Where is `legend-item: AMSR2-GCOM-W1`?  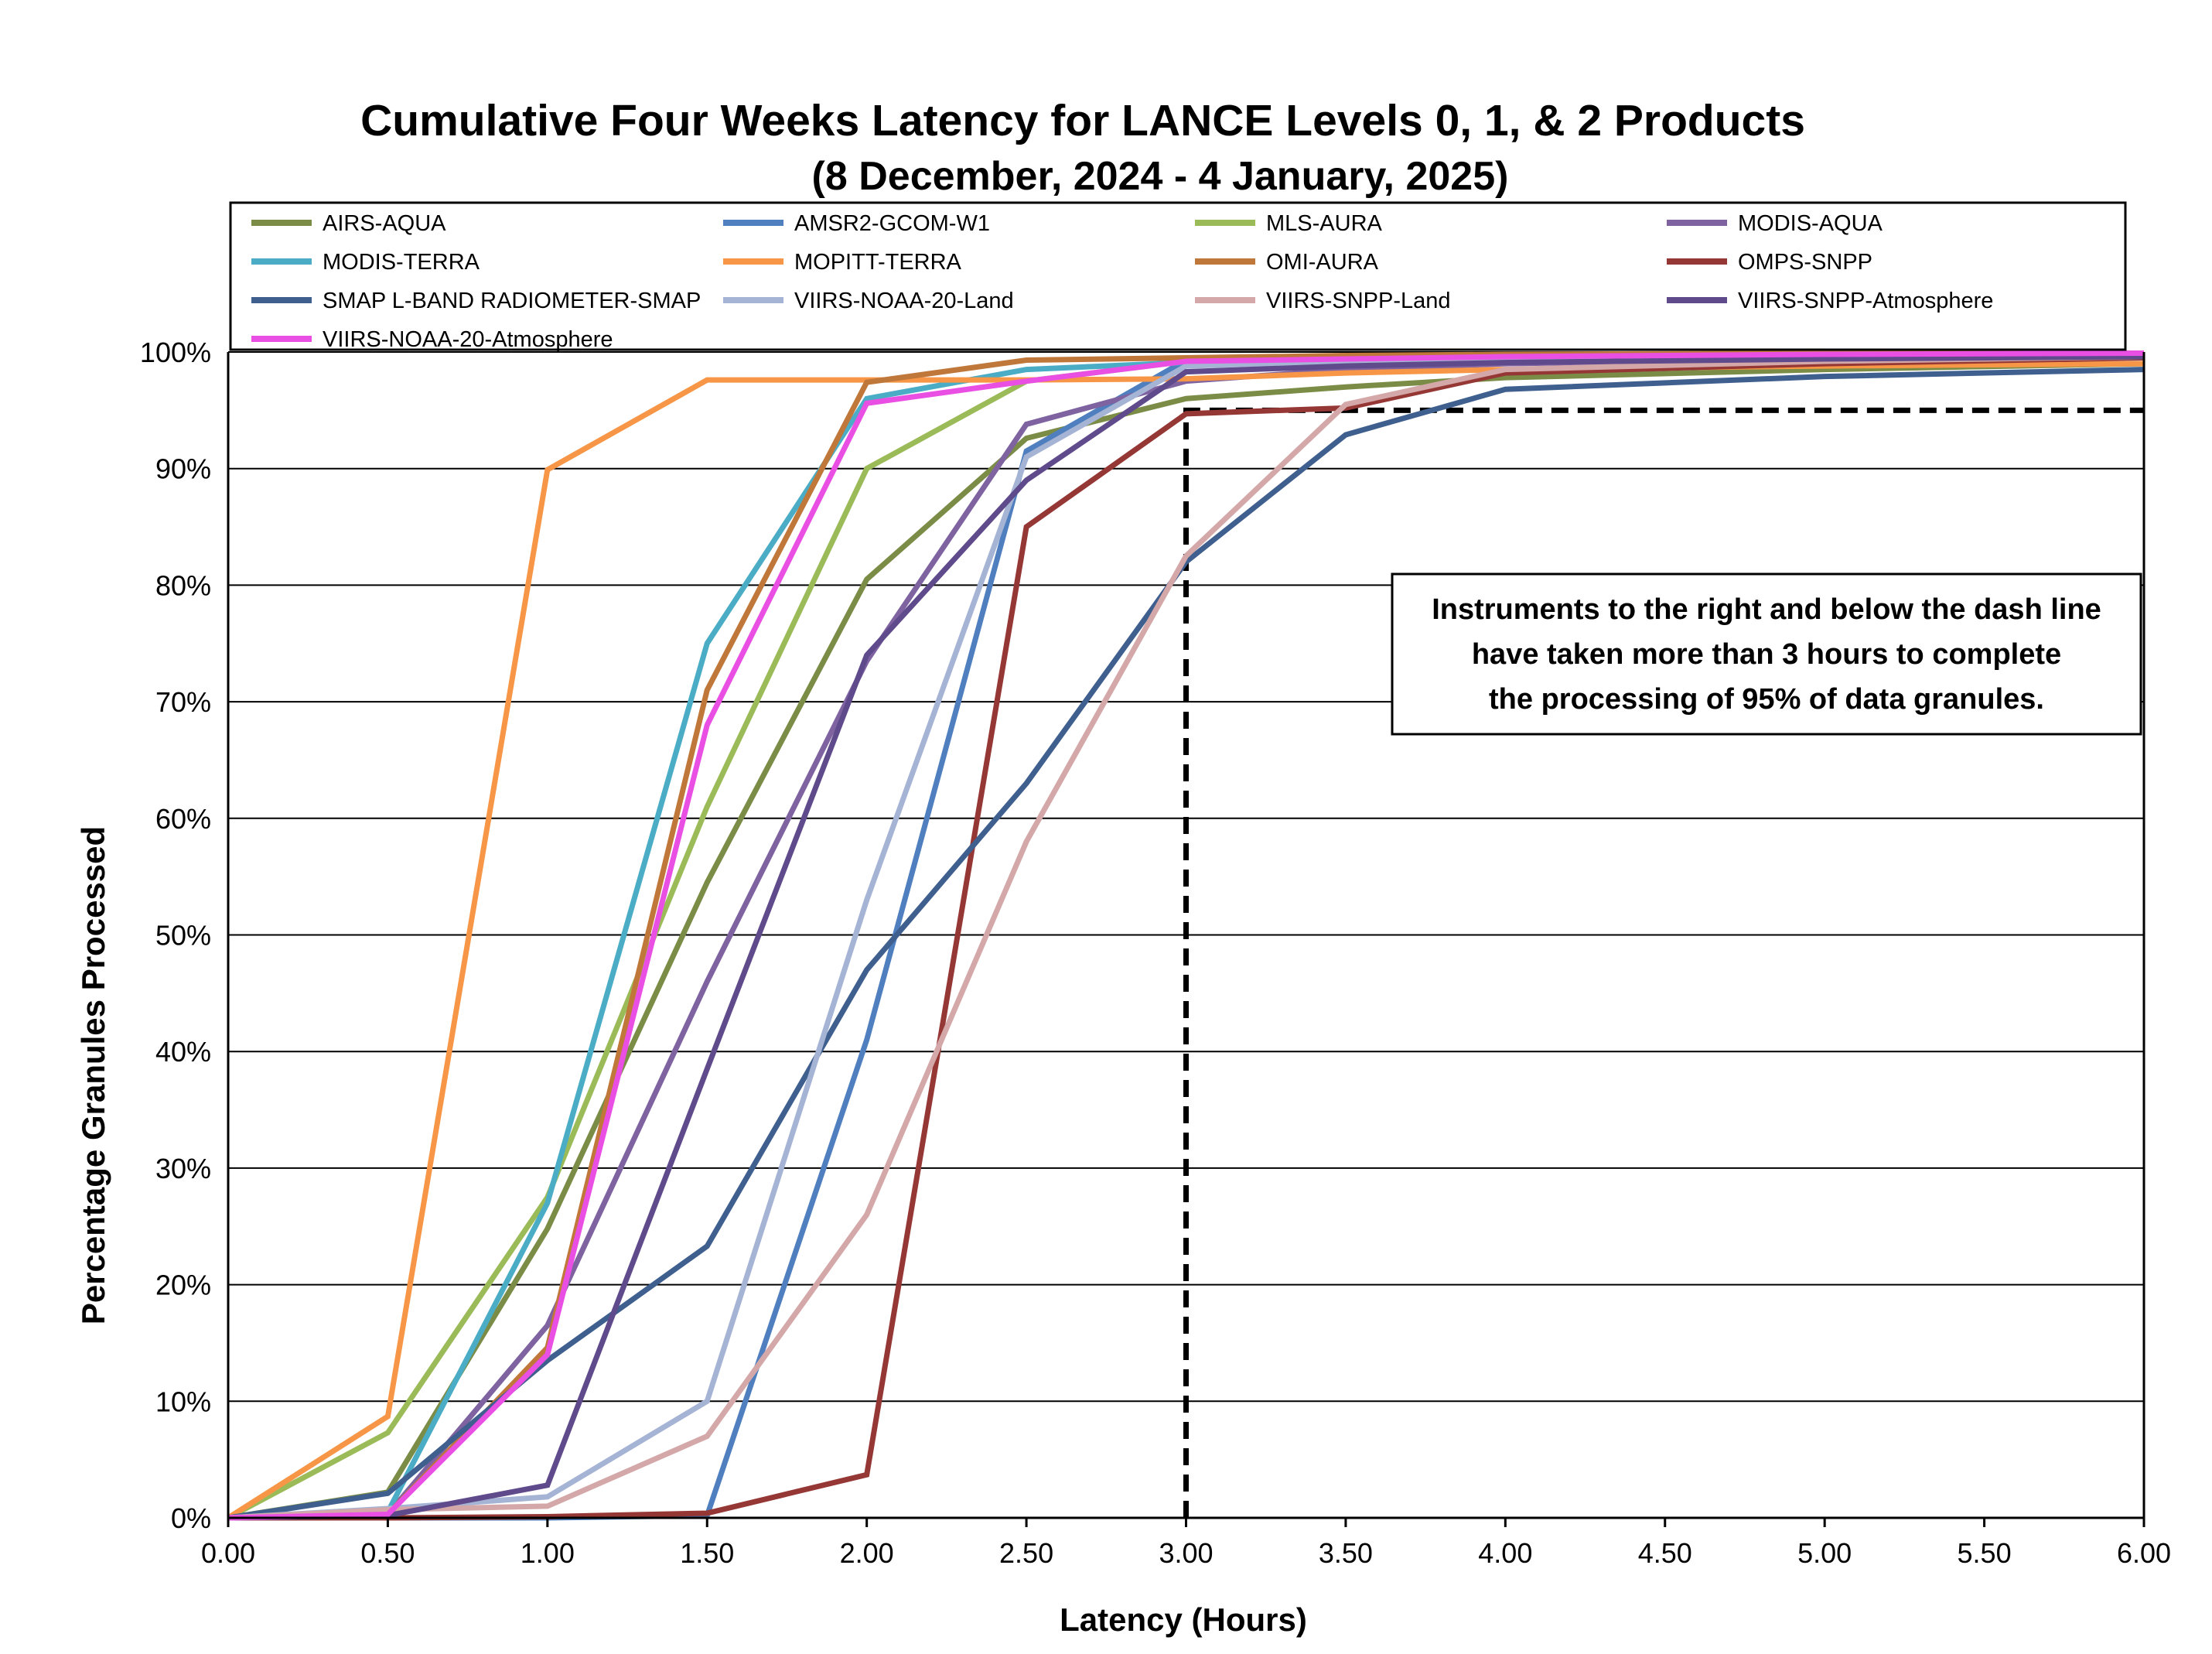 legend-item: AMSR2-GCOM-W1 is located at coordinates (856, 224).